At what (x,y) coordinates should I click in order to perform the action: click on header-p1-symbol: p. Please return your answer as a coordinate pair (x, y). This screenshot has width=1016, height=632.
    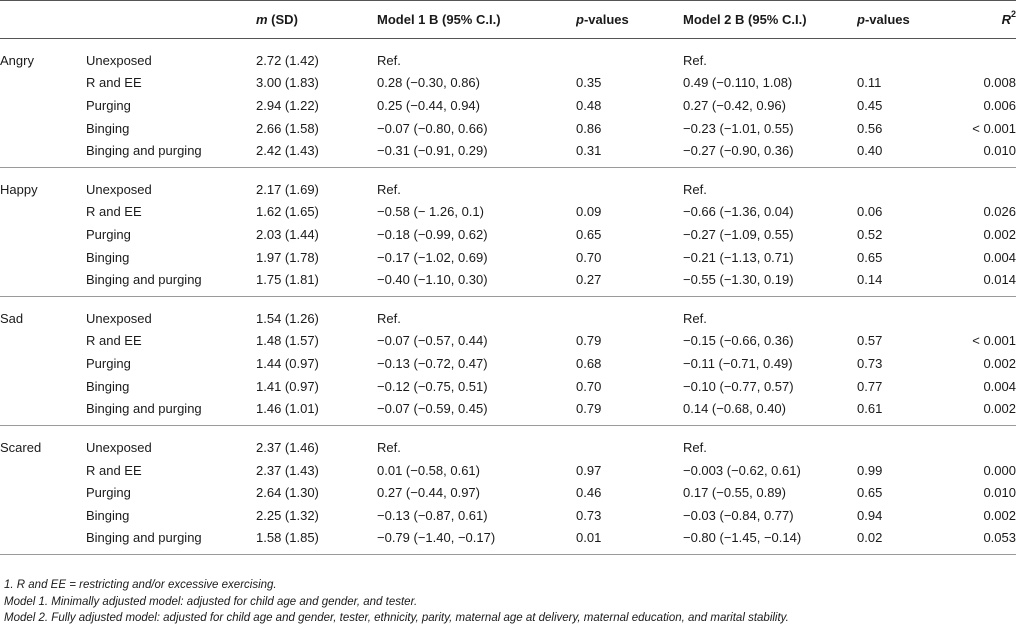
    Looking at the image, I should click on (580, 19).